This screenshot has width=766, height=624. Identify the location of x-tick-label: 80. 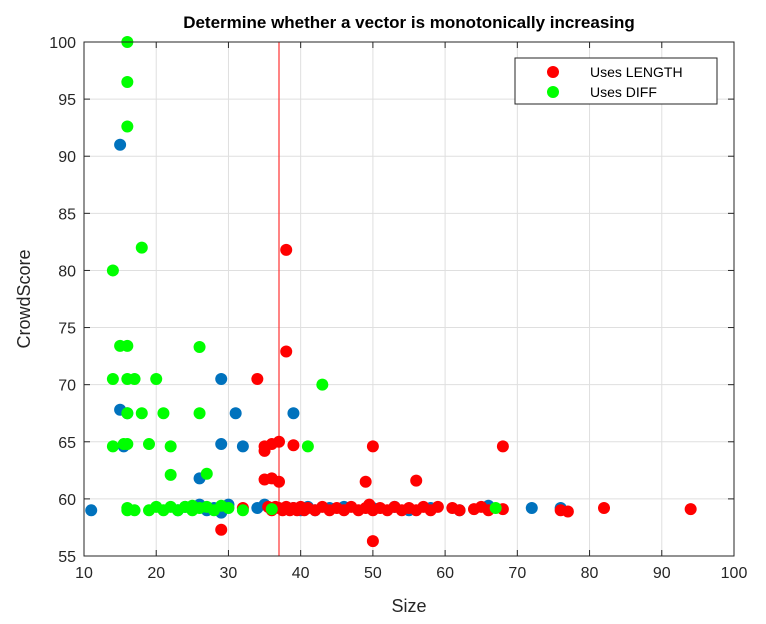
(590, 573).